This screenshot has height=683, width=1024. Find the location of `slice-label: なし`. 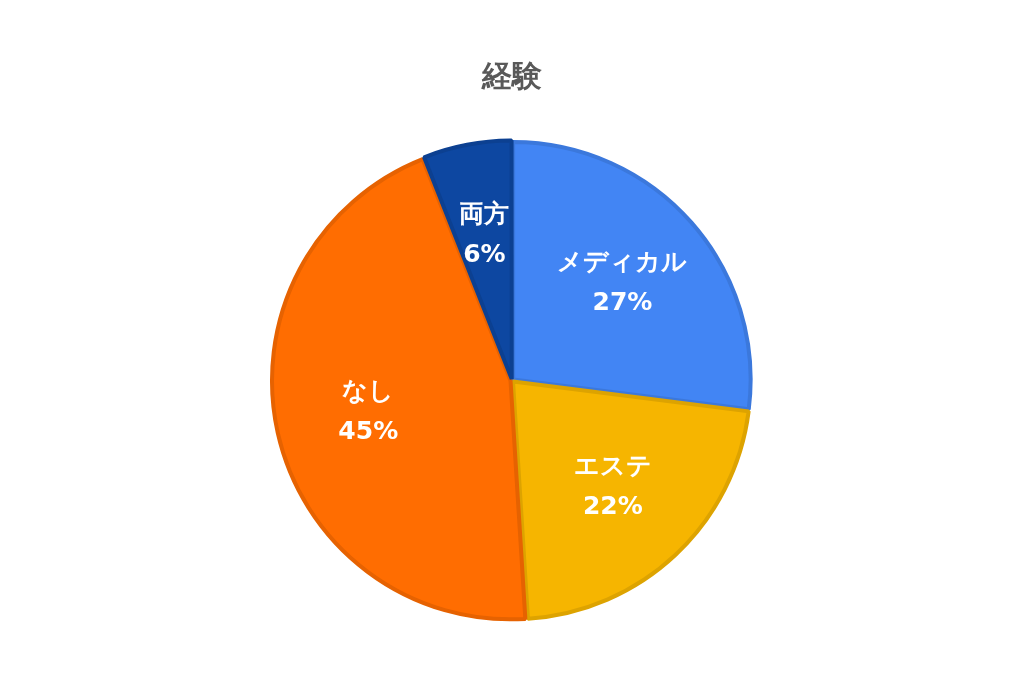

slice-label: なし is located at coordinates (368, 391).